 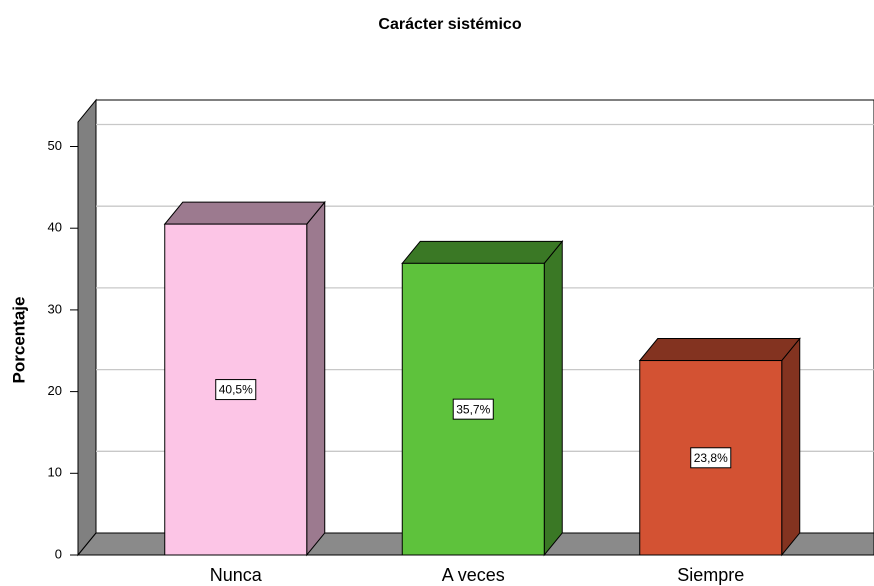 I want to click on y-tick-label: 50, so click(x=55, y=145).